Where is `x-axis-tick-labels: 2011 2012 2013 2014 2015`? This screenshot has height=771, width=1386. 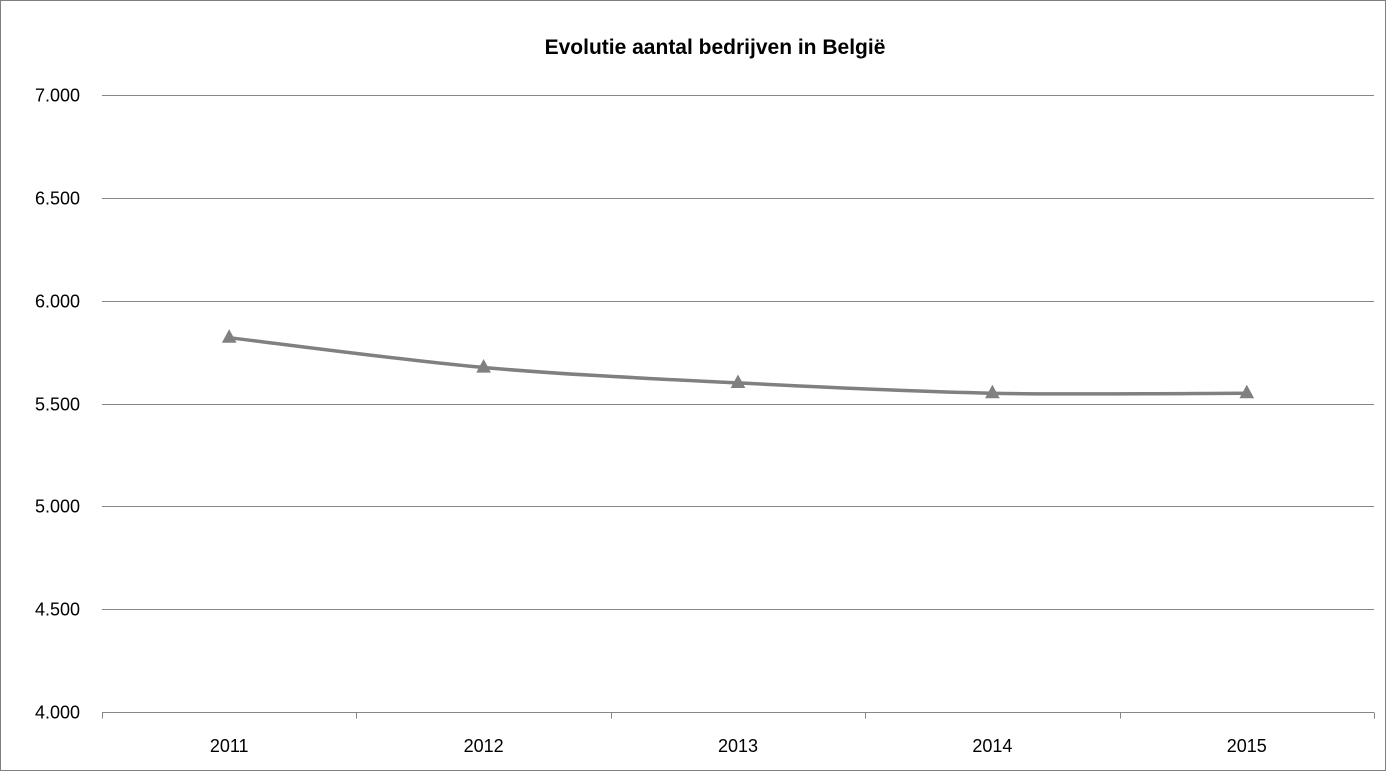
x-axis-tick-labels: 2011 2012 2013 2014 2015 is located at coordinates (738, 746).